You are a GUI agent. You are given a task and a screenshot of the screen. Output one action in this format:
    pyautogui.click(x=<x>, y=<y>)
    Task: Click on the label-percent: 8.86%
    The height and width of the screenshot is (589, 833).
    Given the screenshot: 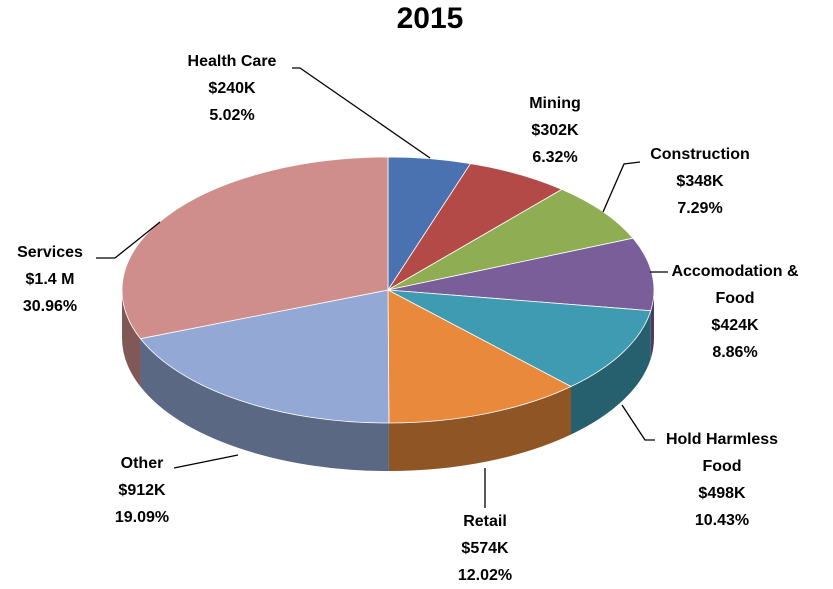 What is the action you would take?
    pyautogui.click(x=735, y=352)
    